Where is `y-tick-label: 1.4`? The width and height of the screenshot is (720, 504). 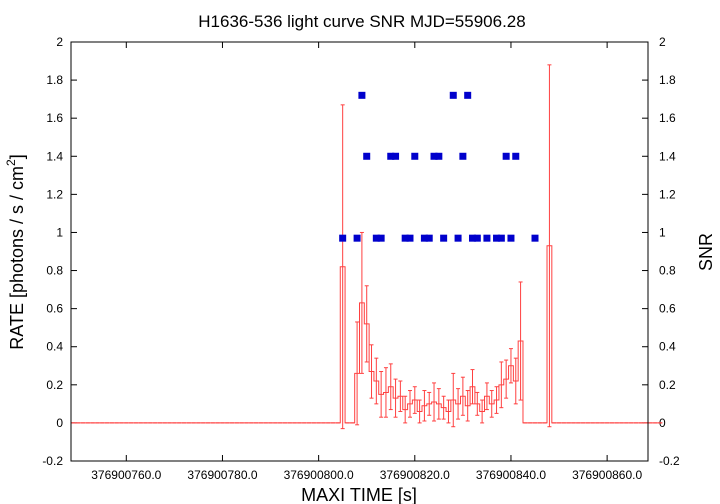
y-tick-label: 1.4 is located at coordinates (54, 156).